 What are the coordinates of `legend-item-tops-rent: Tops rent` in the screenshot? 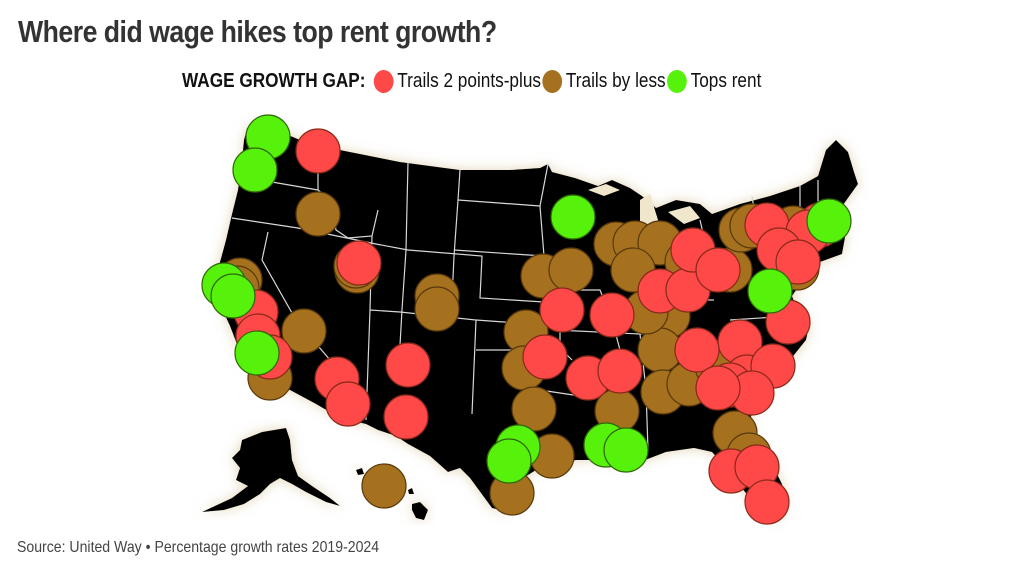 It's located at (714, 81).